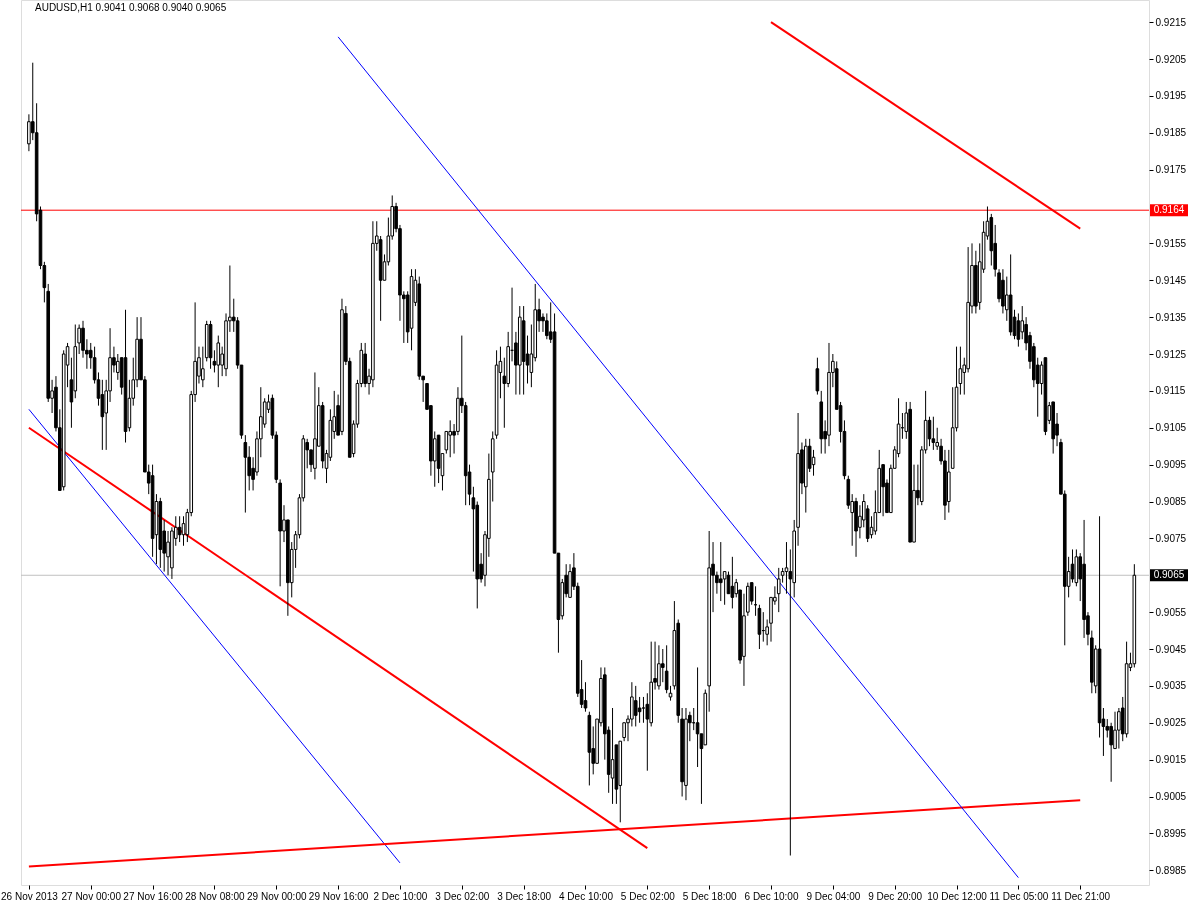 The height and width of the screenshot is (906, 1198). I want to click on x-tick-label: 3 Dec 18:00, so click(524, 896).